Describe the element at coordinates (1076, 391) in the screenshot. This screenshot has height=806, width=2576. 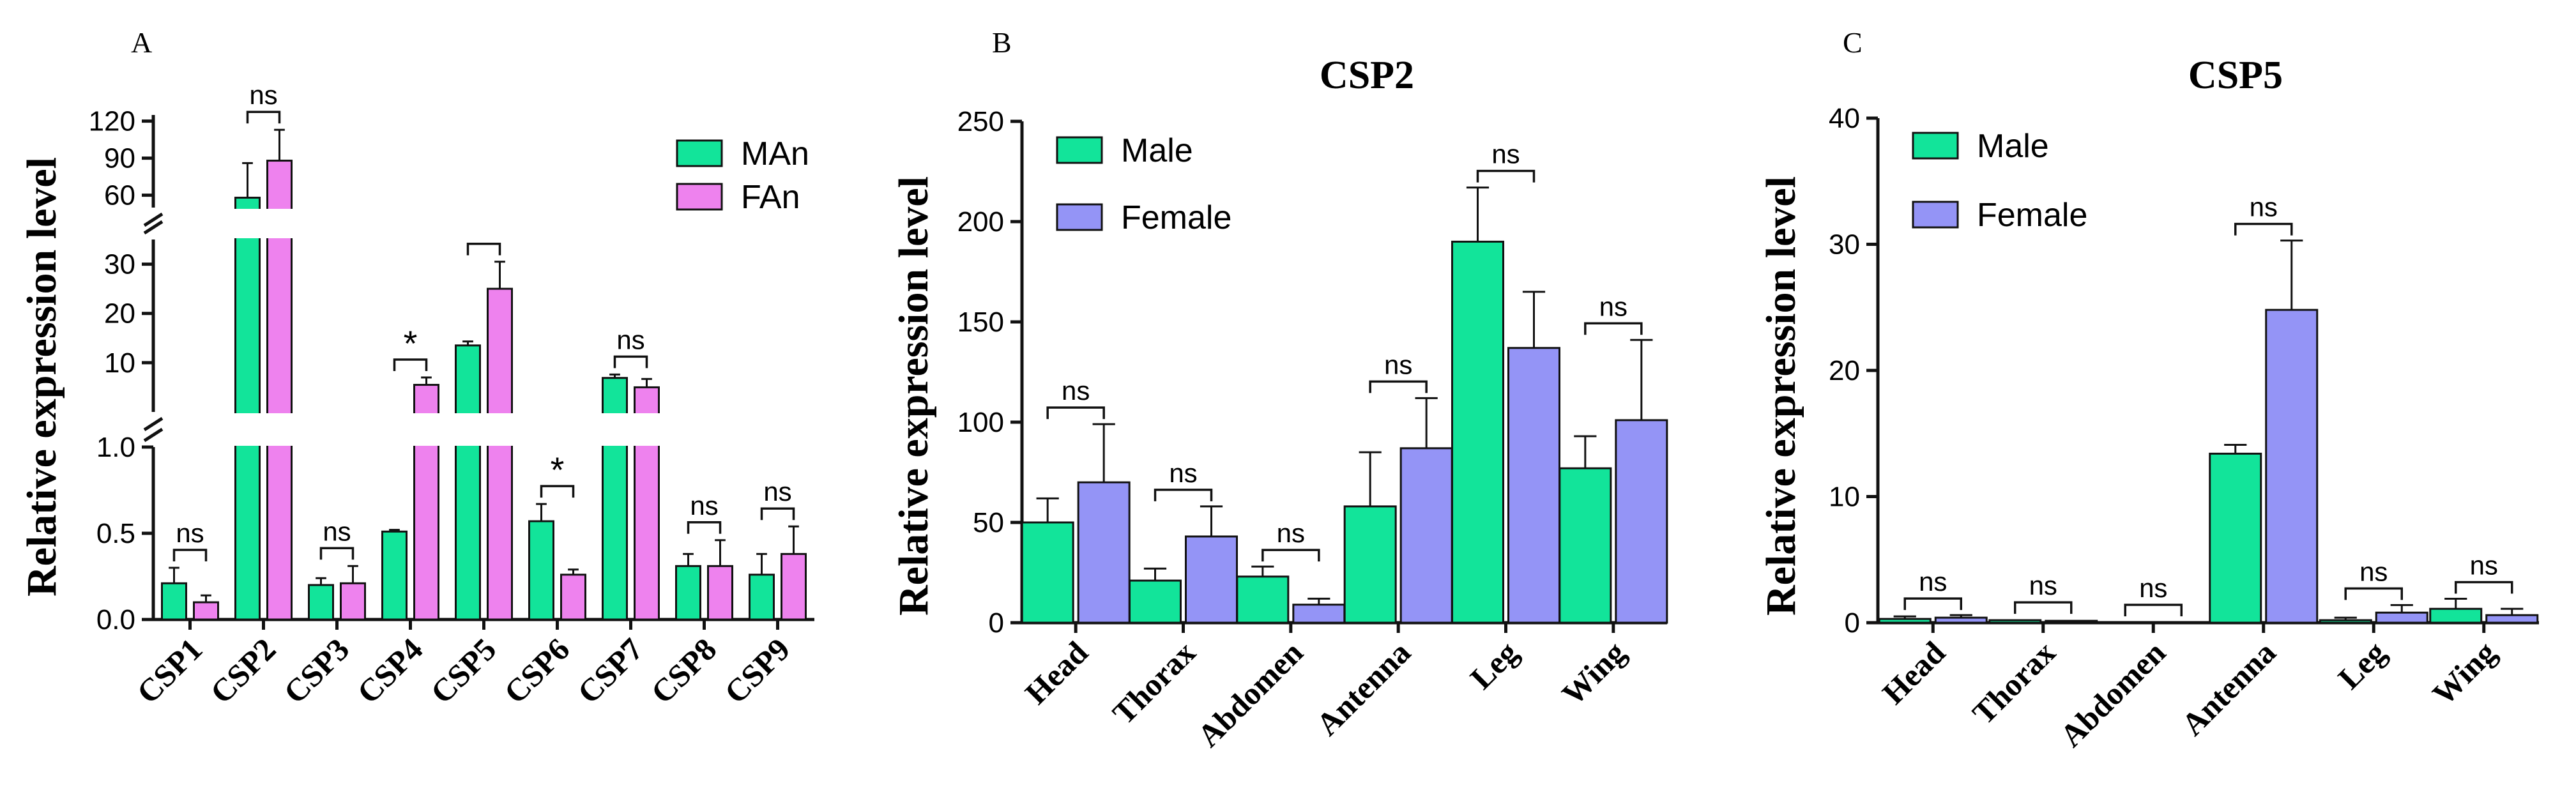
I see `b-significance-label-head: ns` at that location.